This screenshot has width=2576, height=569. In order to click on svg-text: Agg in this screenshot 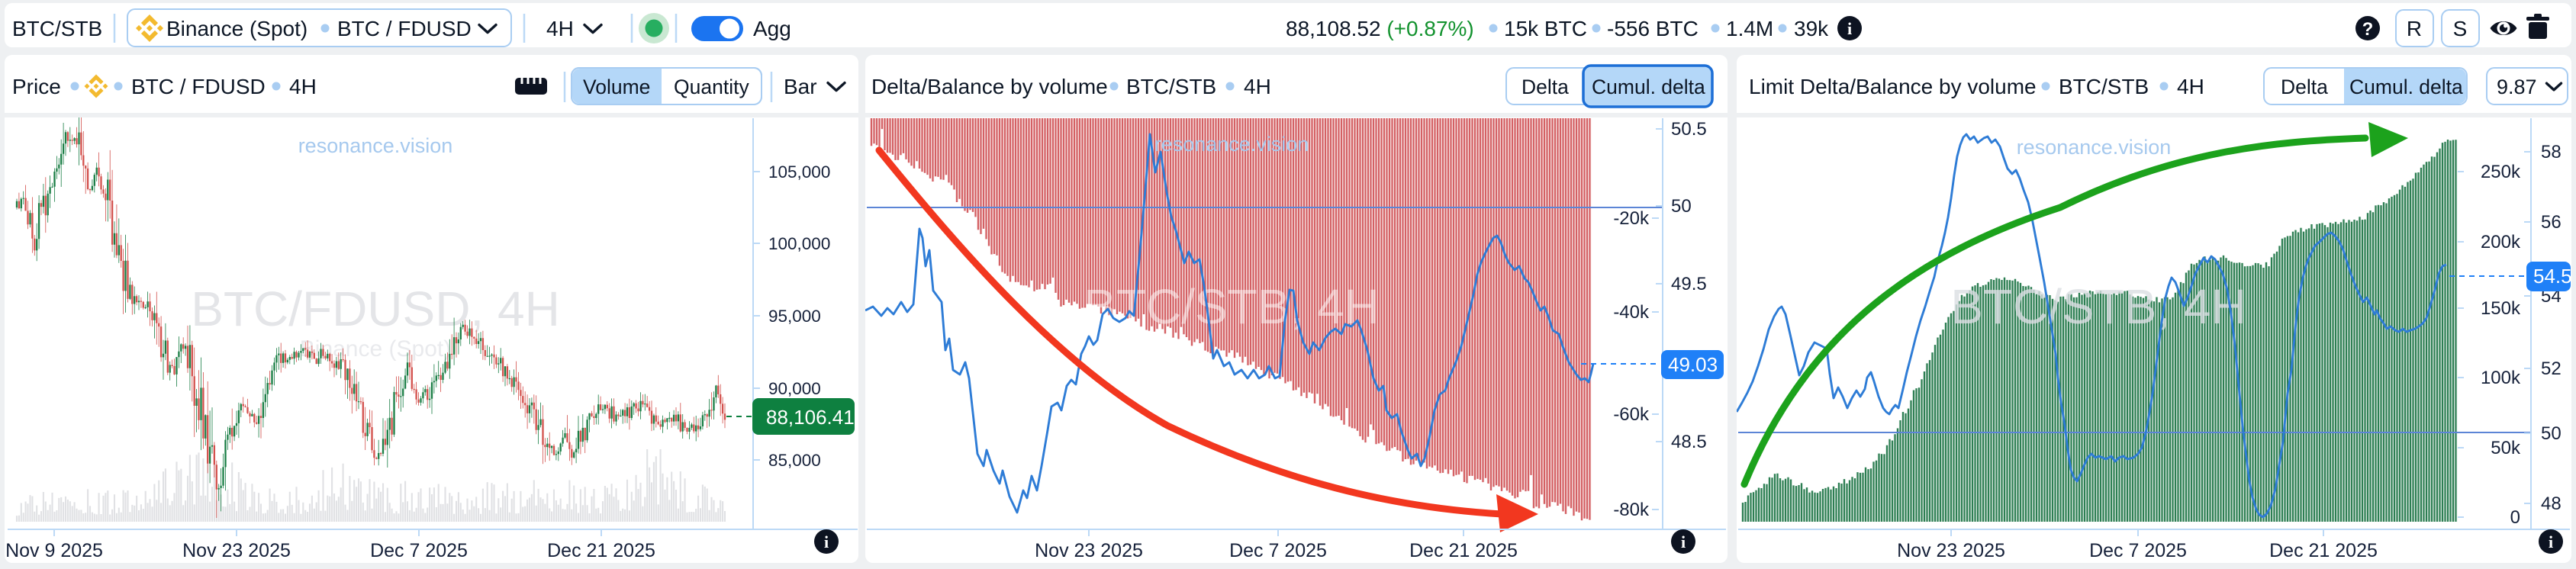, I will do `click(772, 28)`.